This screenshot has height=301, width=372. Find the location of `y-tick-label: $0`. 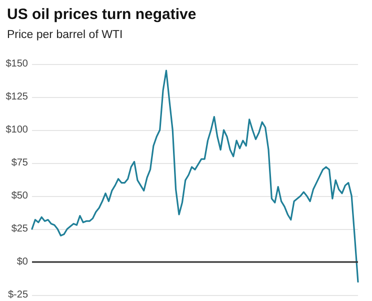

y-tick-label: $0 is located at coordinates (22, 262).